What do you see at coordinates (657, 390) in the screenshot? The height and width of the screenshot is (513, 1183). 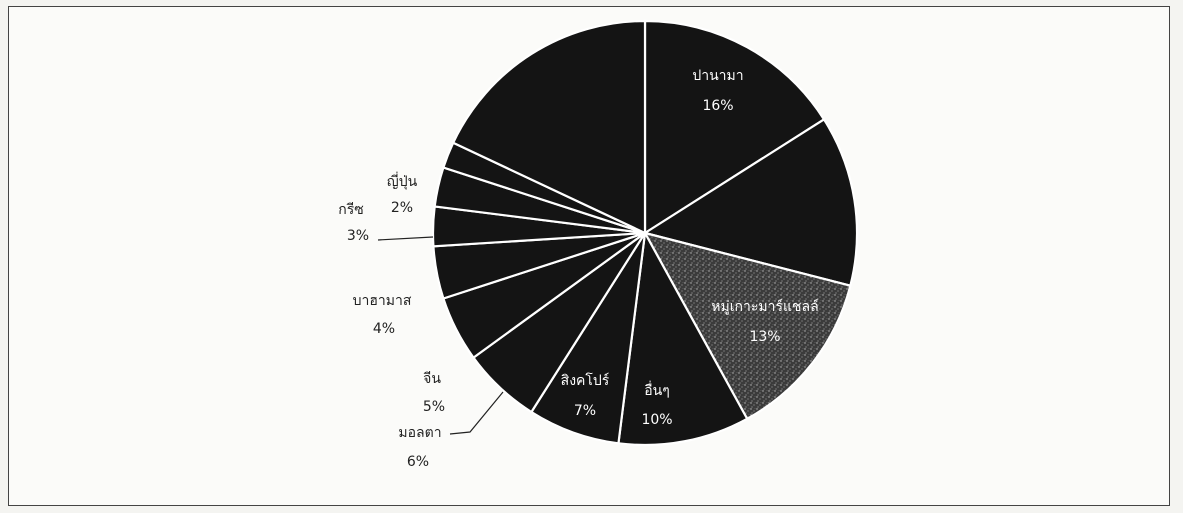 I see `slice-label-4: อื่นๆ` at bounding box center [657, 390].